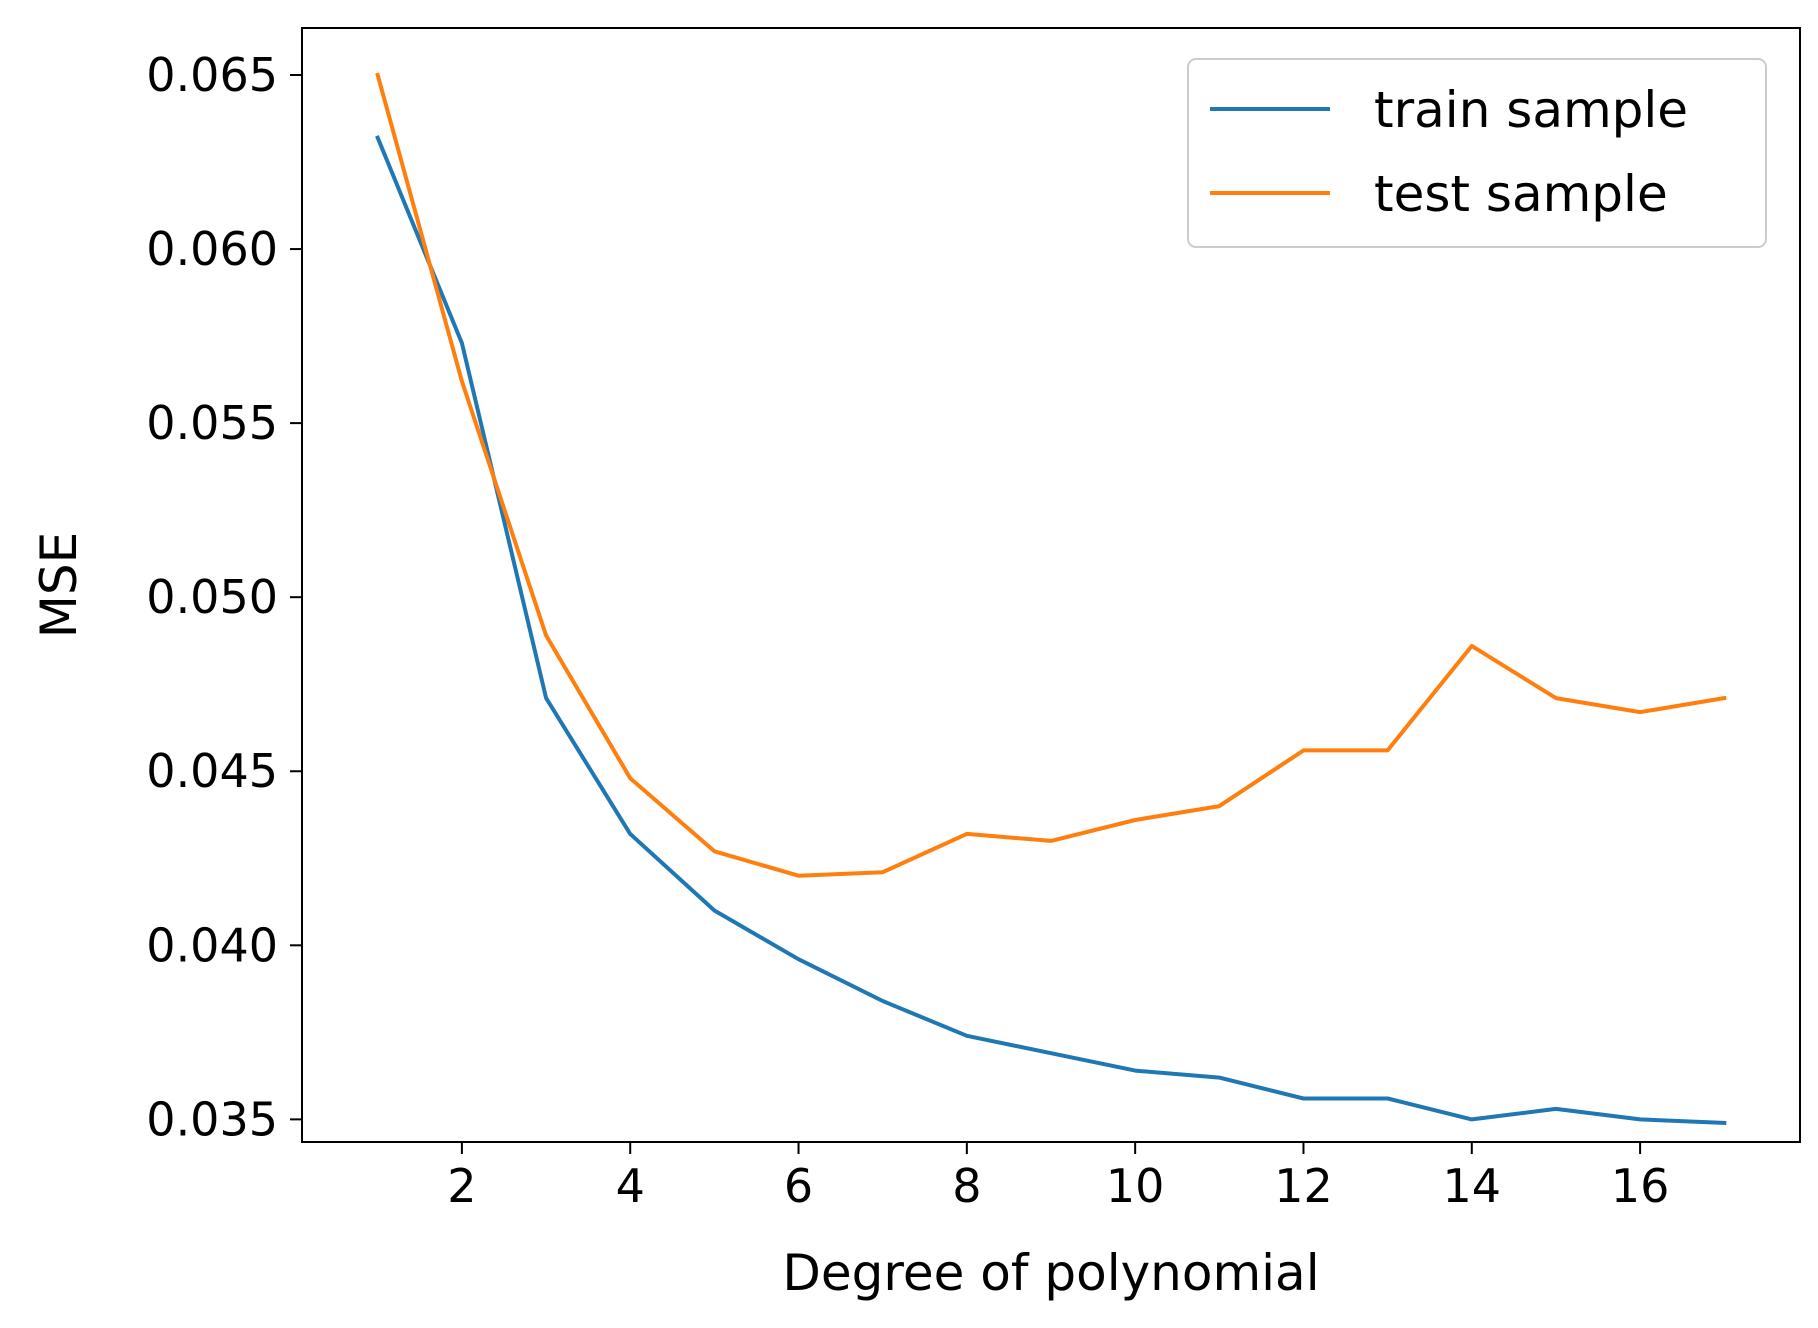 The image size is (1818, 1328). What do you see at coordinates (212, 771) in the screenshot?
I see `y-tick-label: 0.045` at bounding box center [212, 771].